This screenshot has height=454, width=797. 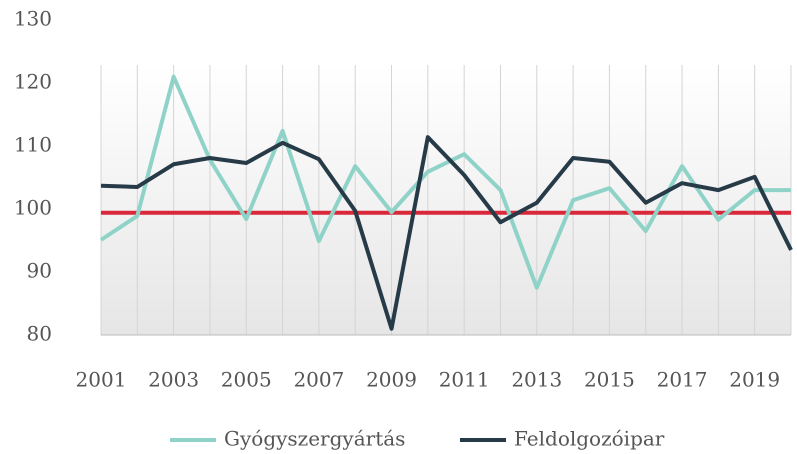 What do you see at coordinates (173, 380) in the screenshot?
I see `x-tick-label: 2003` at bounding box center [173, 380].